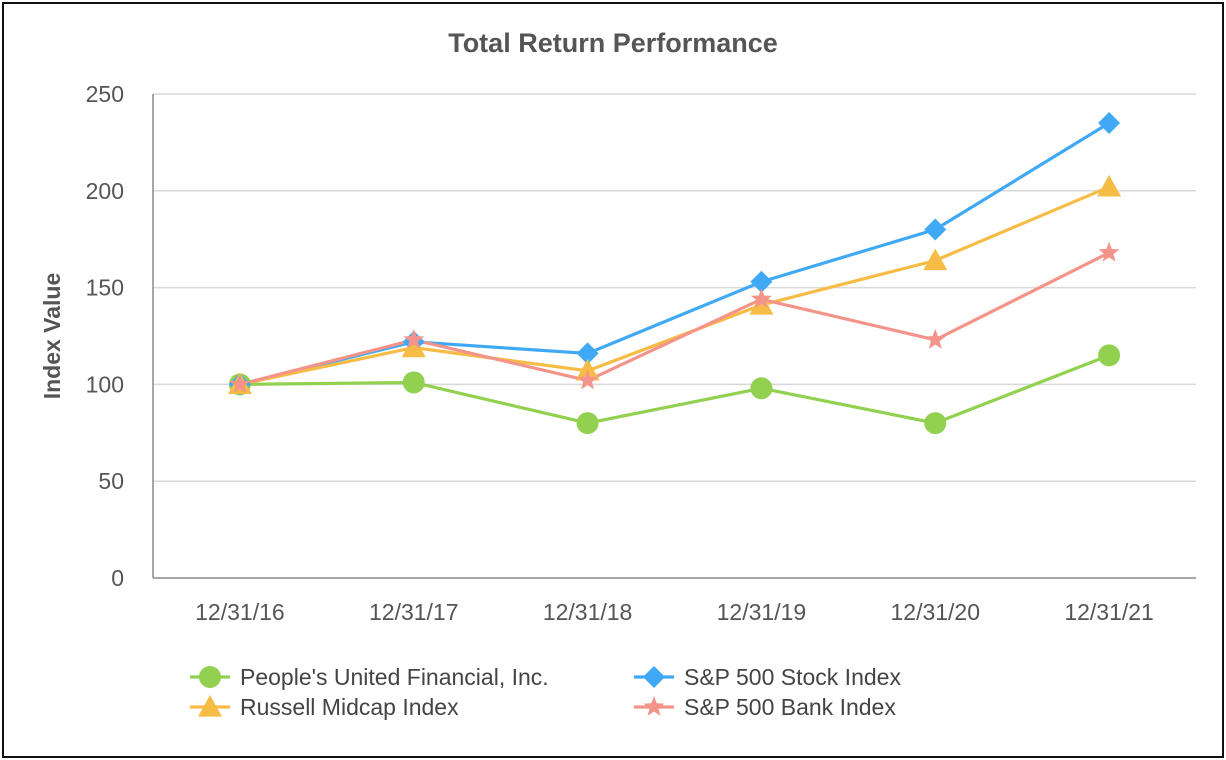  I want to click on legend-label: People's United Financial, Inc., so click(394, 677).